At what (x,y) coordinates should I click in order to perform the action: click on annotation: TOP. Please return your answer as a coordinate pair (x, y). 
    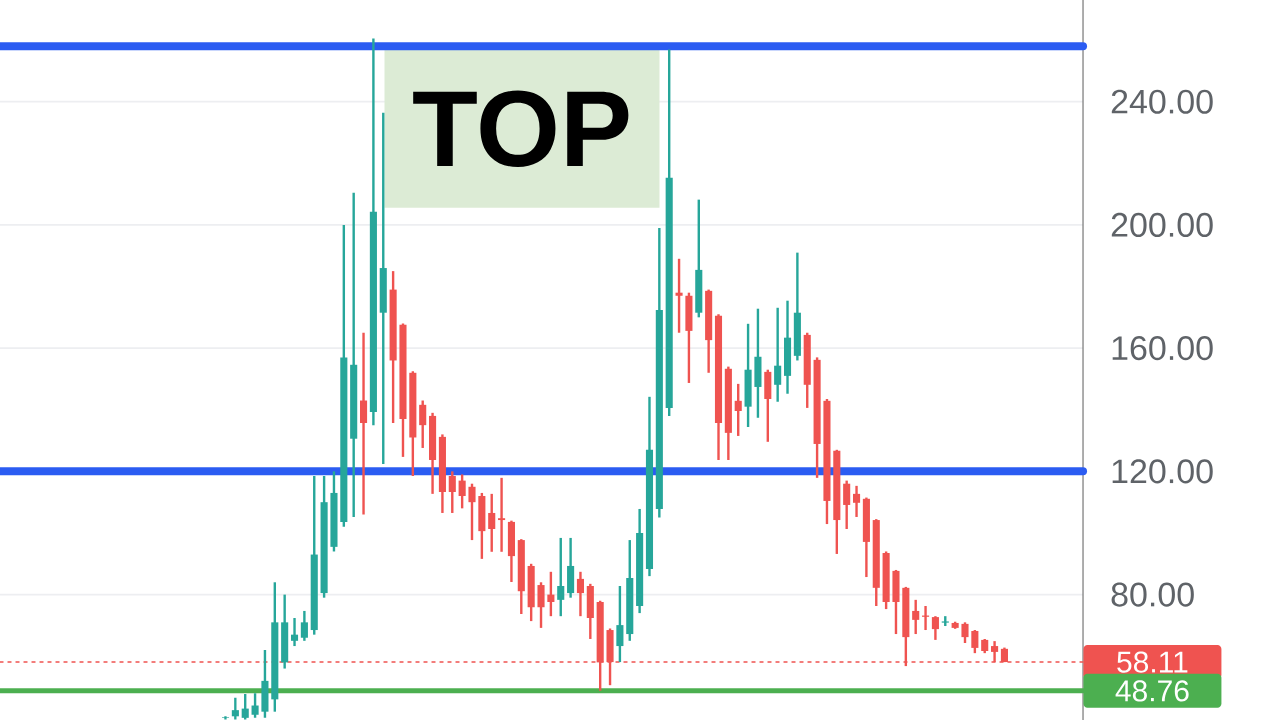
    Looking at the image, I should click on (521, 129).